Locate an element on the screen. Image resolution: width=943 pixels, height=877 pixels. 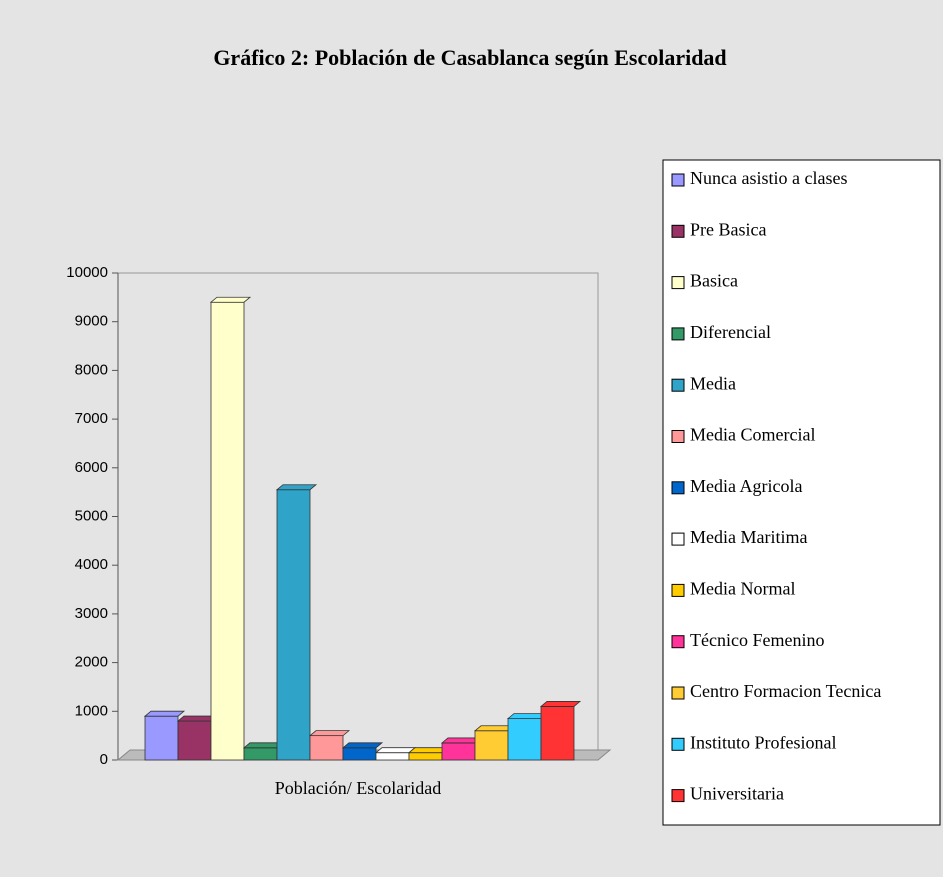
y-tick-label: 8000 is located at coordinates (91, 369).